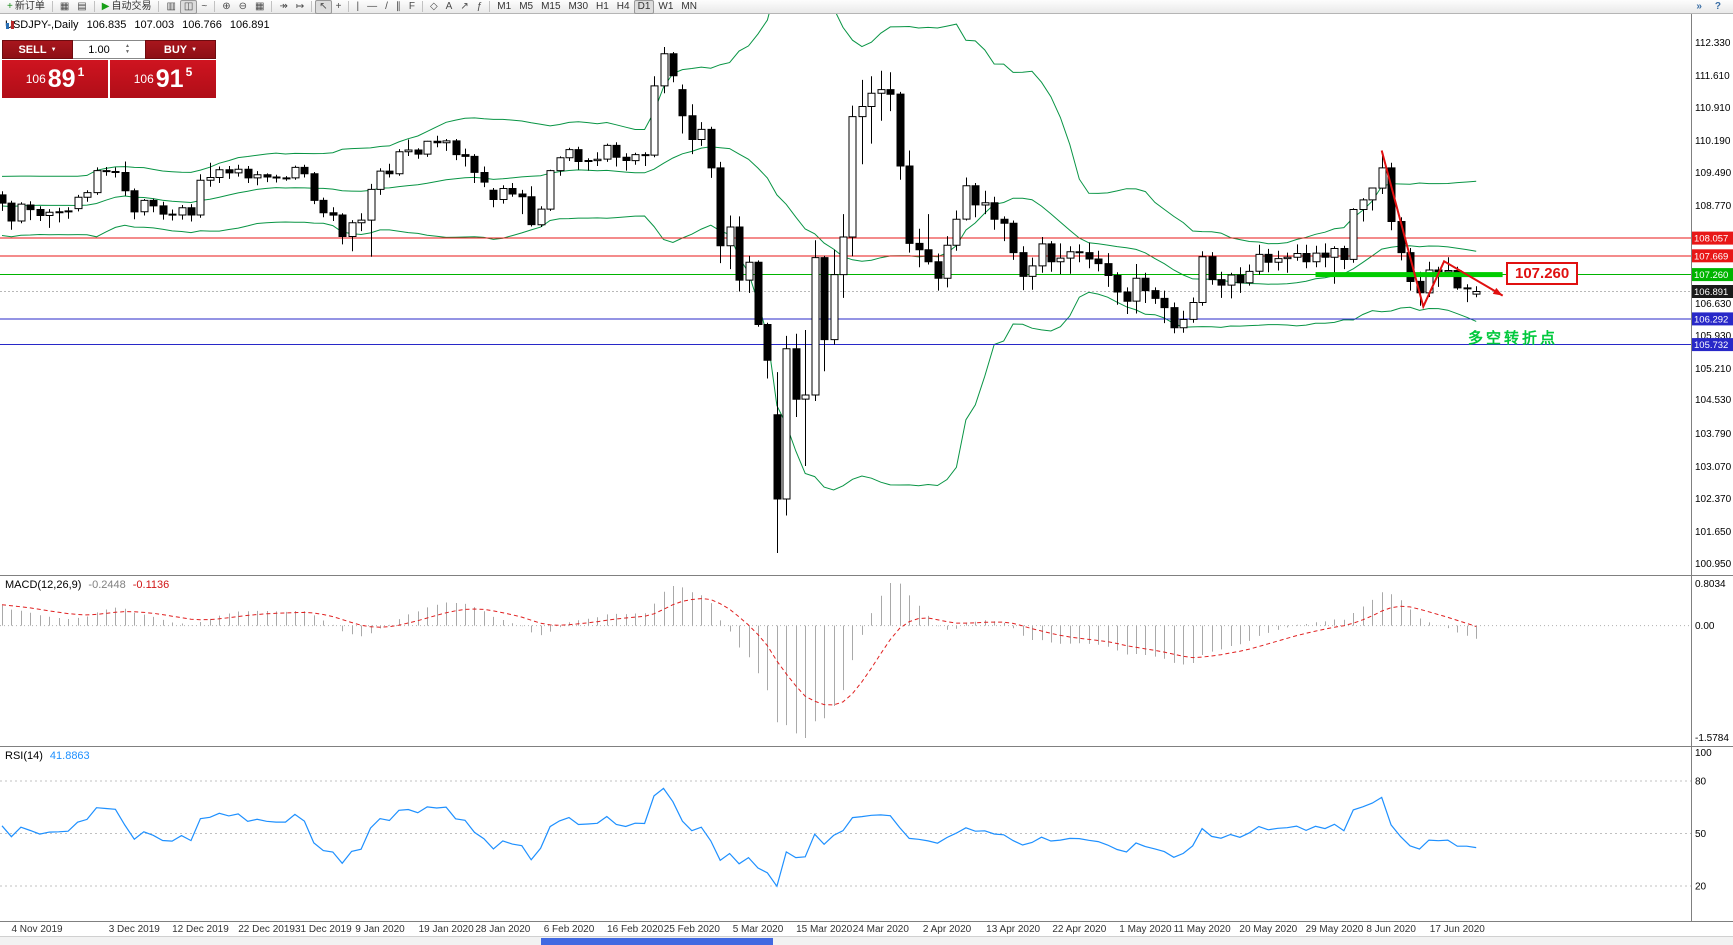  Describe the element at coordinates (243, 7) in the screenshot. I see `zoom-out-button: ⊖` at that location.